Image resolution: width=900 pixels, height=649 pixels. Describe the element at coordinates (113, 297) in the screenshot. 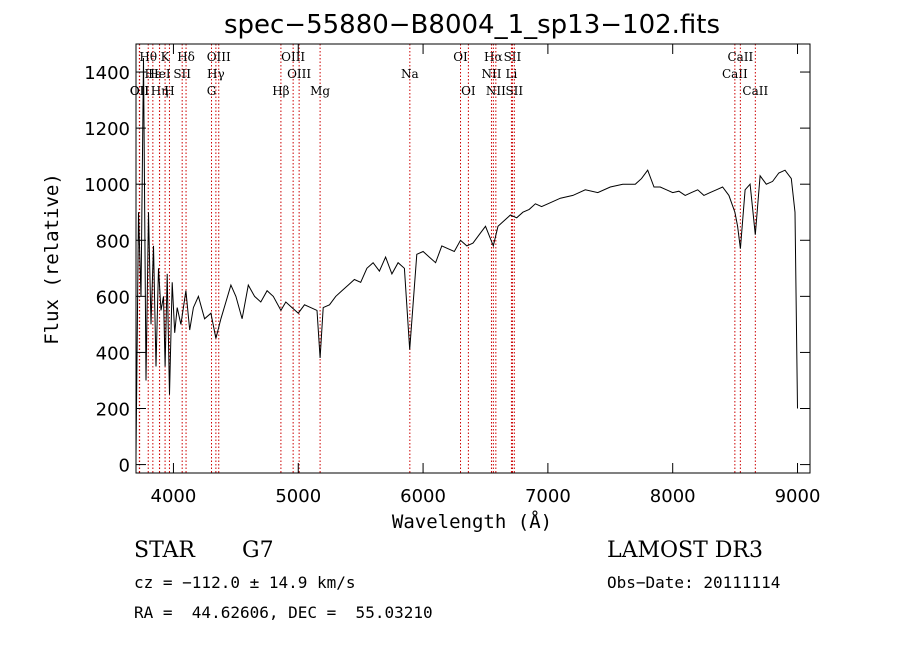

I see `y-tick-label-3: 600` at that location.